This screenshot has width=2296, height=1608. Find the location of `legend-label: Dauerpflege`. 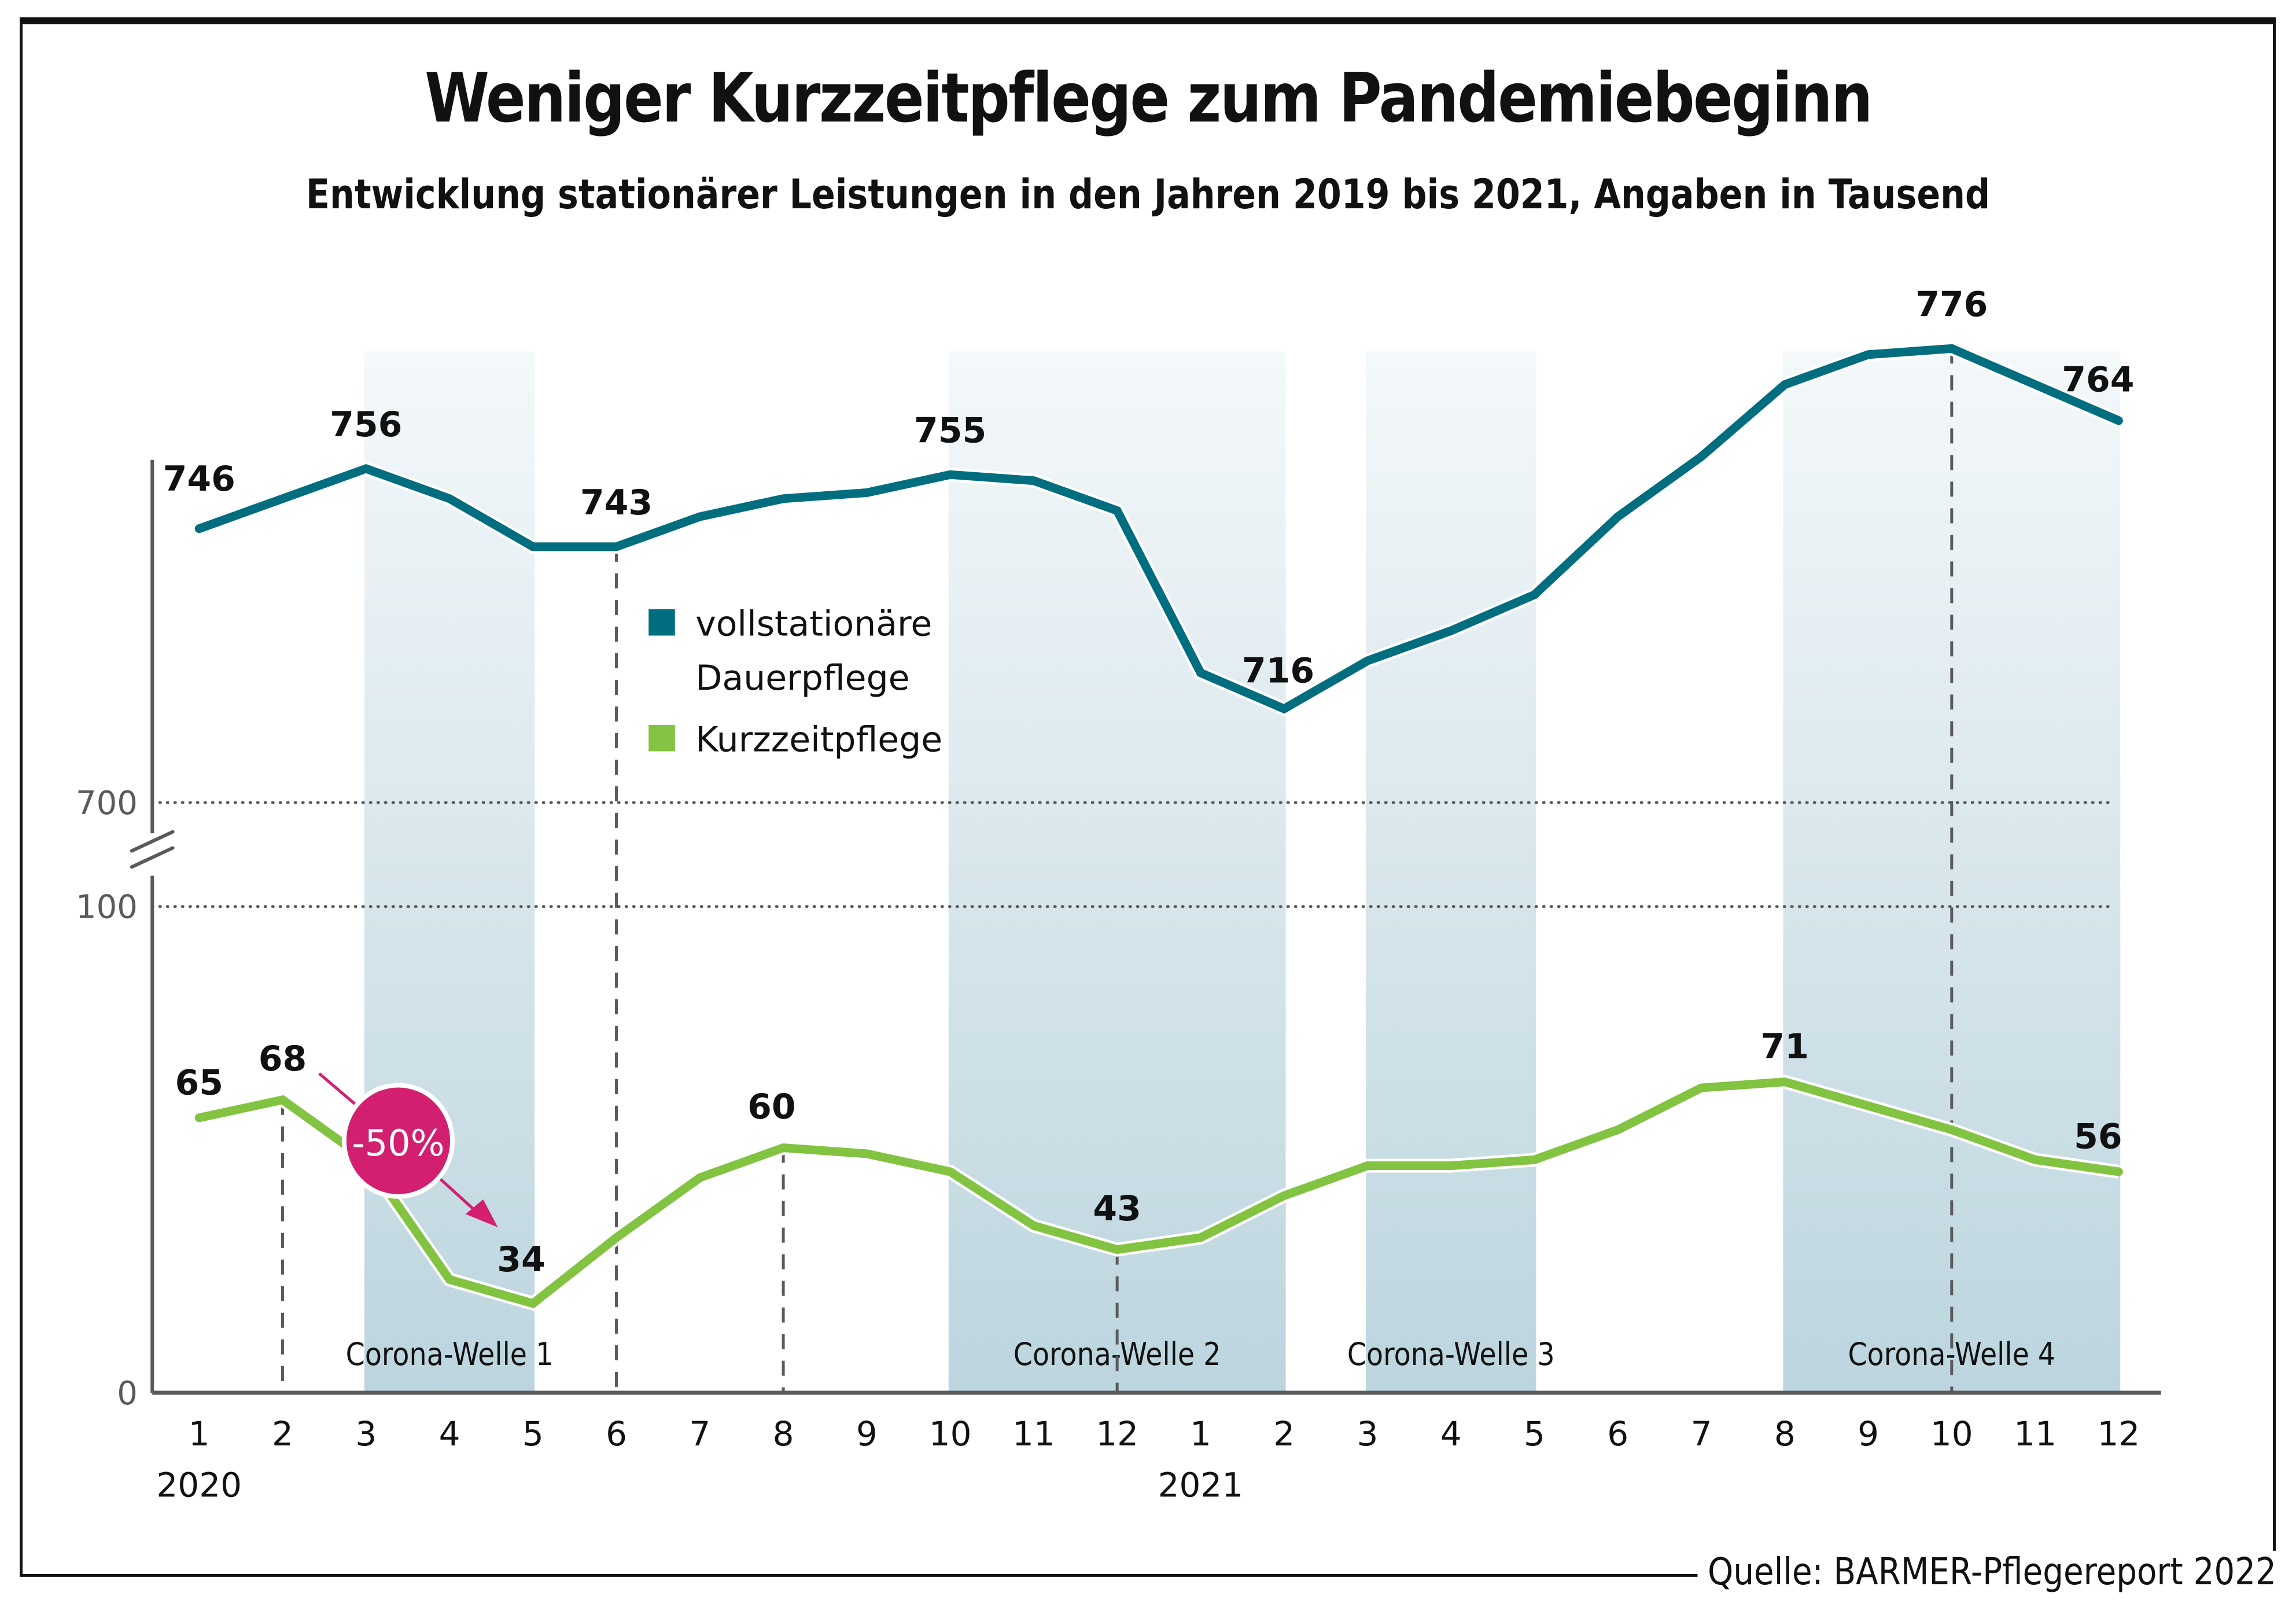

legend-label: Dauerpflege is located at coordinates (802, 678).